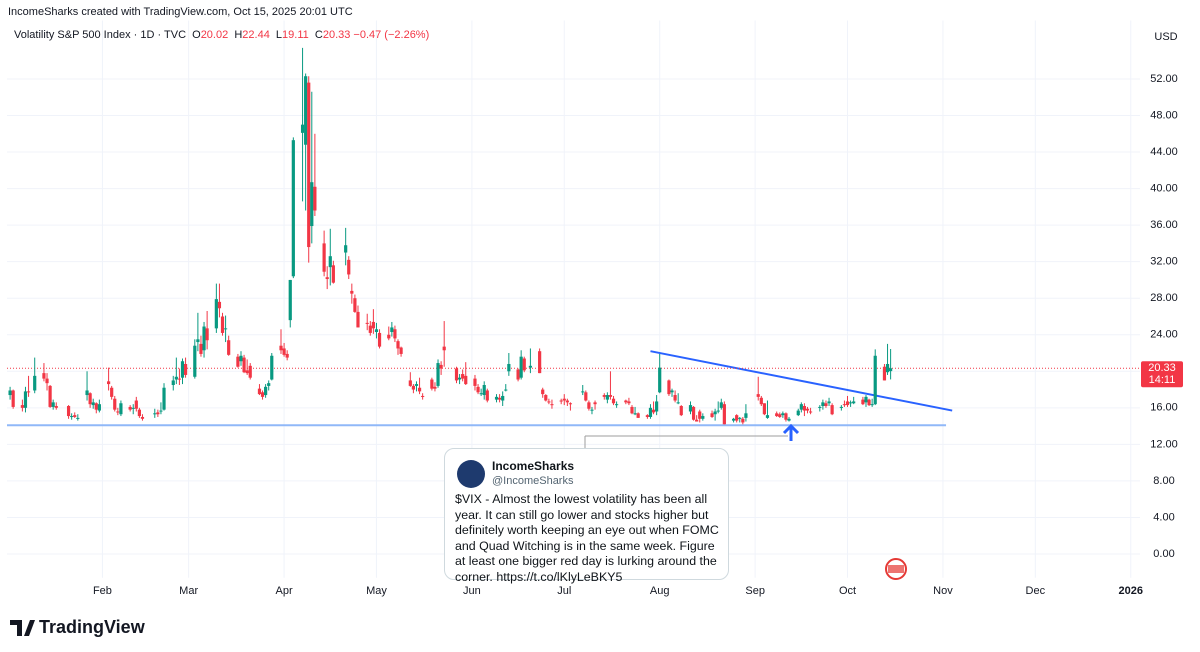 Image resolution: width=1200 pixels, height=652 pixels. Describe the element at coordinates (1164, 152) in the screenshot. I see `y-tick-label: 44.00` at that location.